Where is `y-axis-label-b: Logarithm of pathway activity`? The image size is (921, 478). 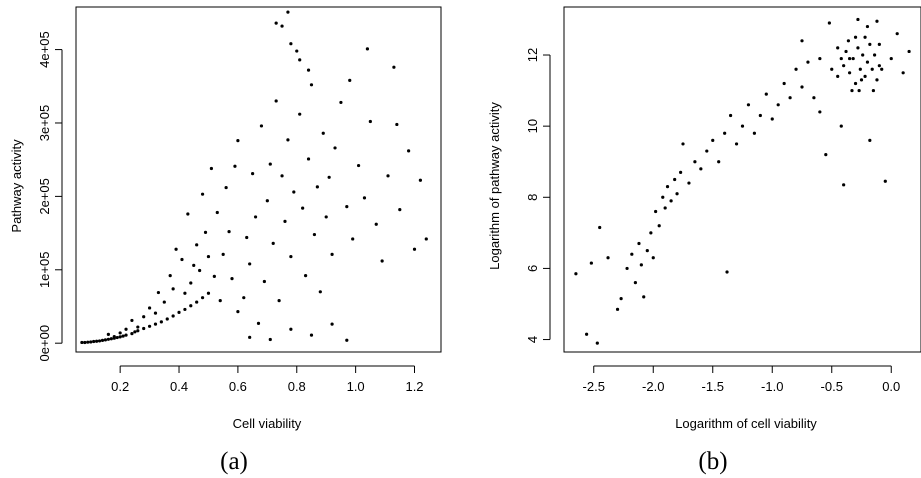 y-axis-label-b: Logarithm of pathway activity is located at coordinates (494, 186).